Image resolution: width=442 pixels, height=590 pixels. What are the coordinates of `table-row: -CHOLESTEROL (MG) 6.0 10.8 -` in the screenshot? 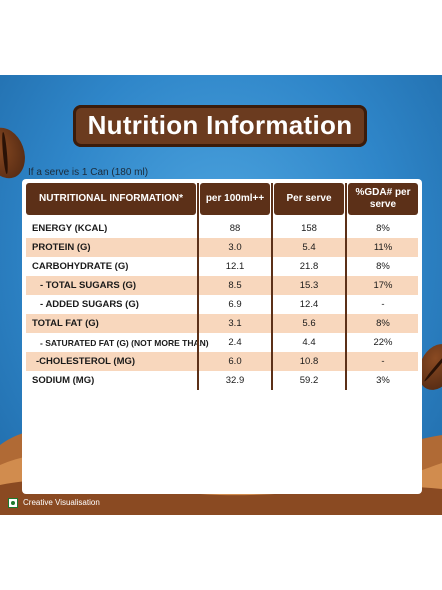 It's located at (222, 361).